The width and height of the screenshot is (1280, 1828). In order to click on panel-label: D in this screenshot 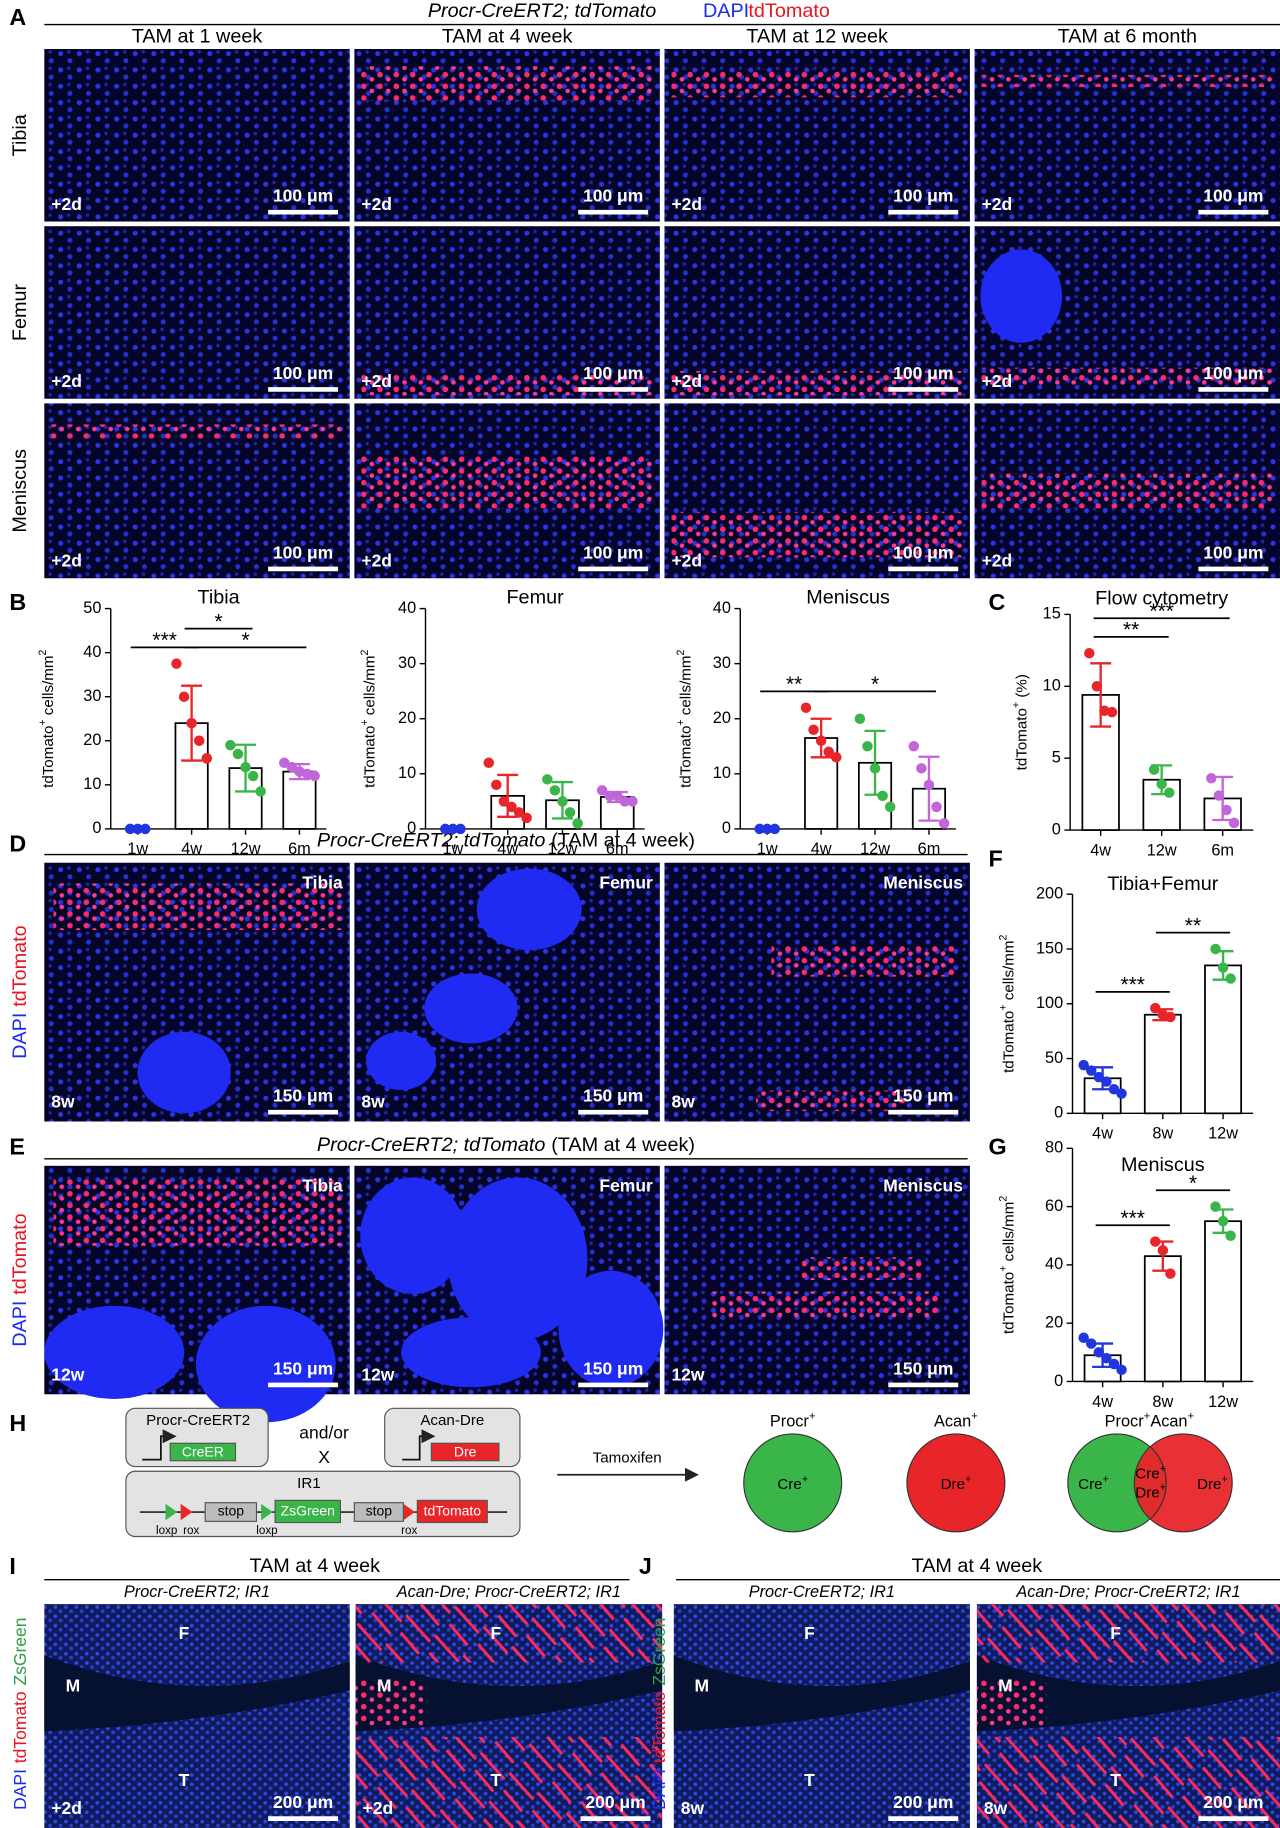, I will do `click(17, 843)`.